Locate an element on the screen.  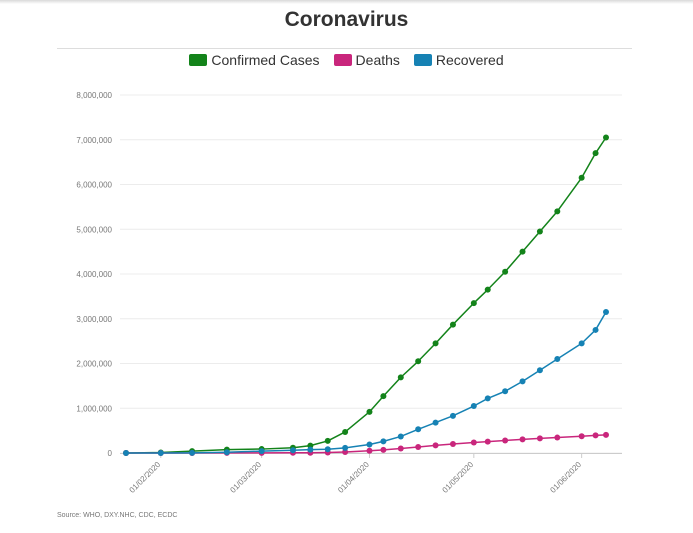
legend-item-deaths: Deaths is located at coordinates (366, 60).